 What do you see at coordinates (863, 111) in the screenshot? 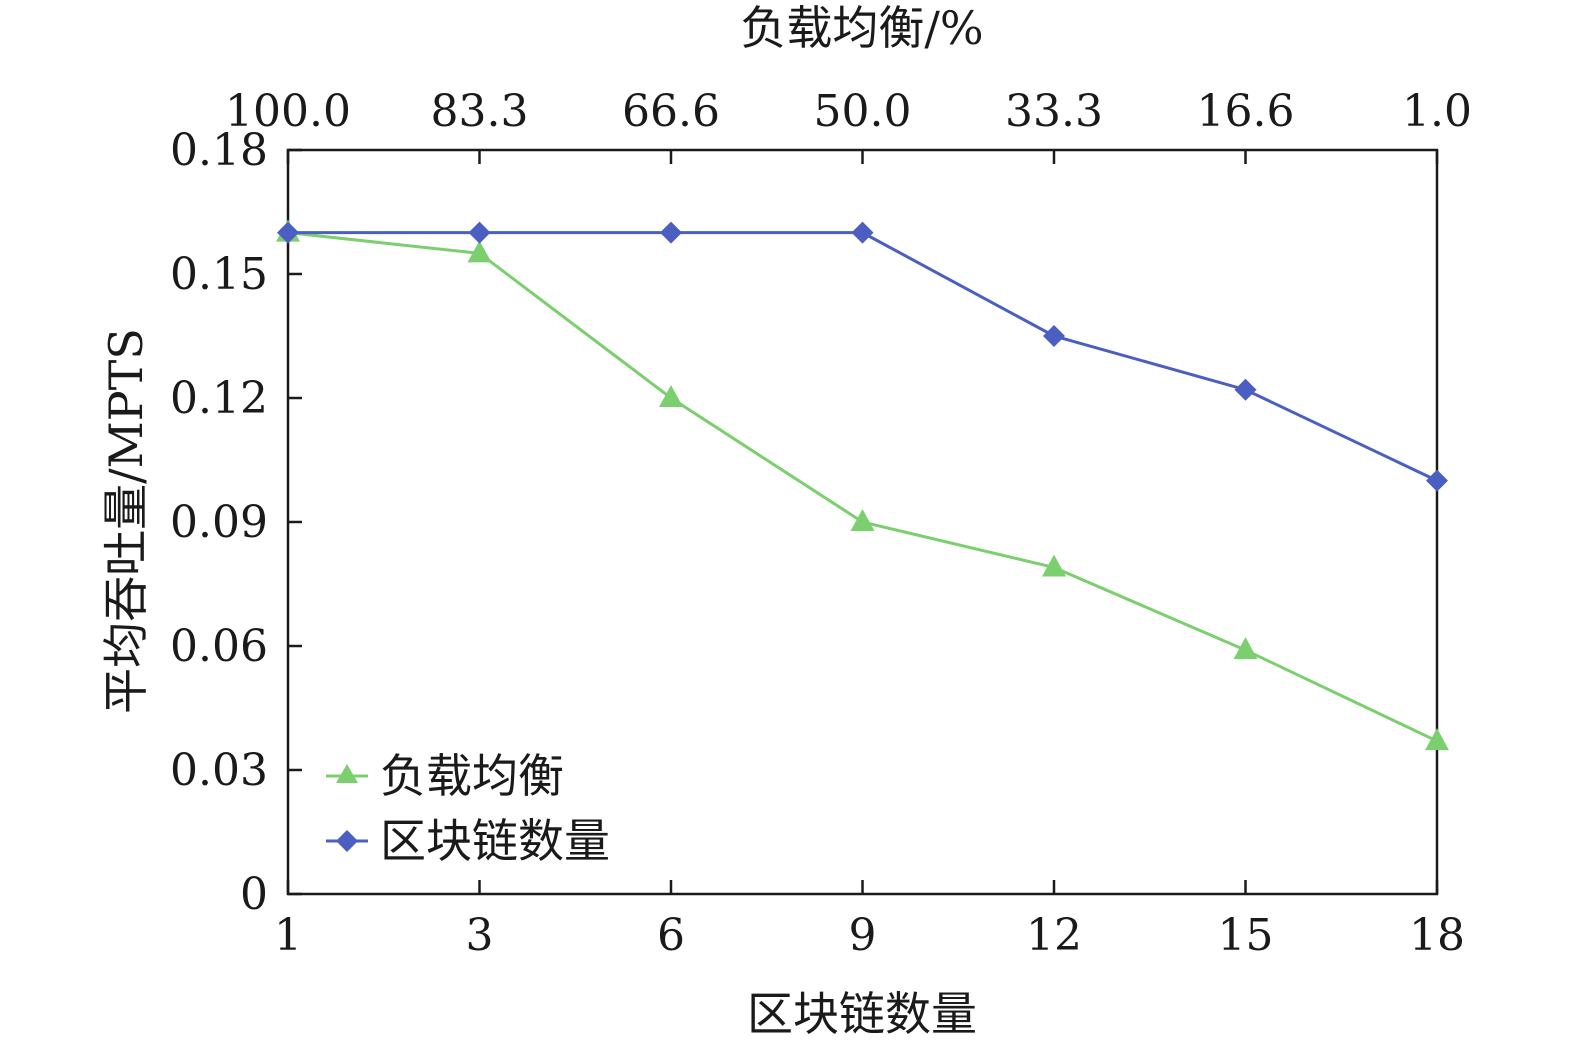
I see `x2-tick-label: 50.0` at bounding box center [863, 111].